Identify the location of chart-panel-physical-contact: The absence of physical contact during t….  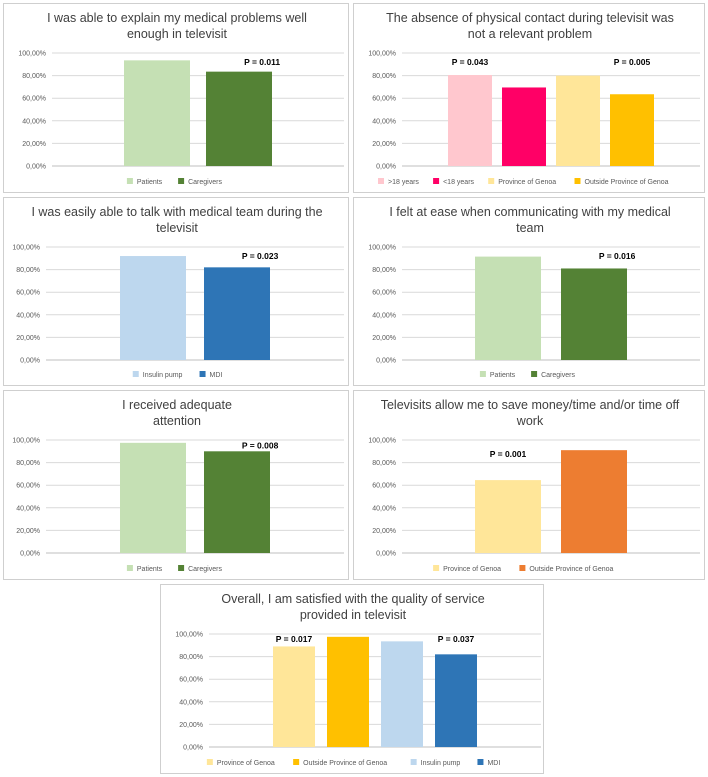
(529, 98).